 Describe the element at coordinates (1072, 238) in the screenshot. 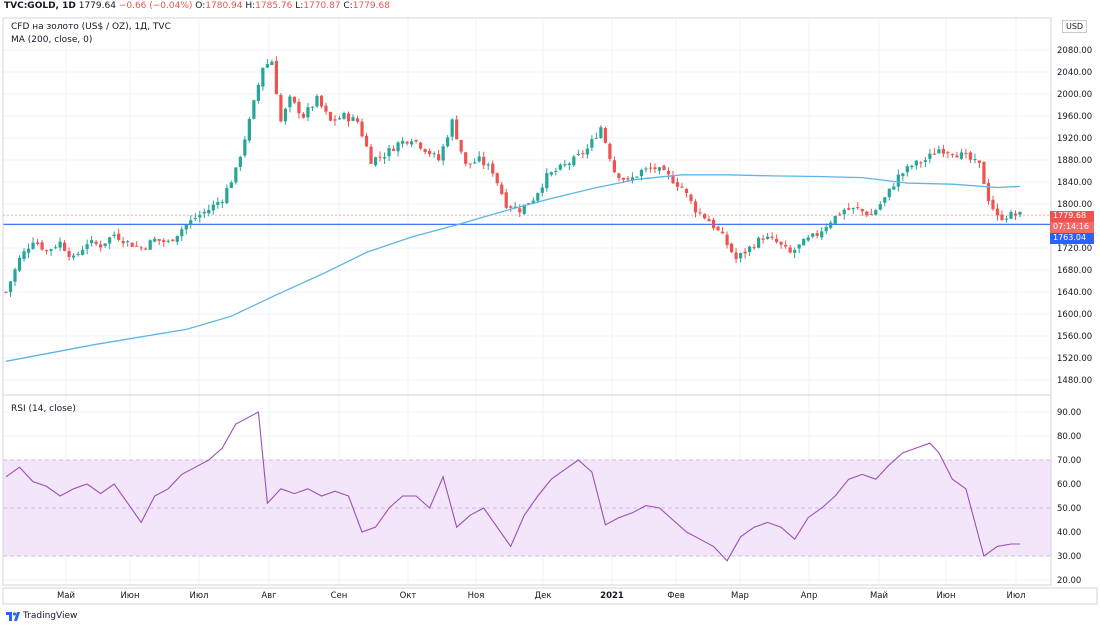

I see `horizontal-line-tag: 1763.04` at that location.